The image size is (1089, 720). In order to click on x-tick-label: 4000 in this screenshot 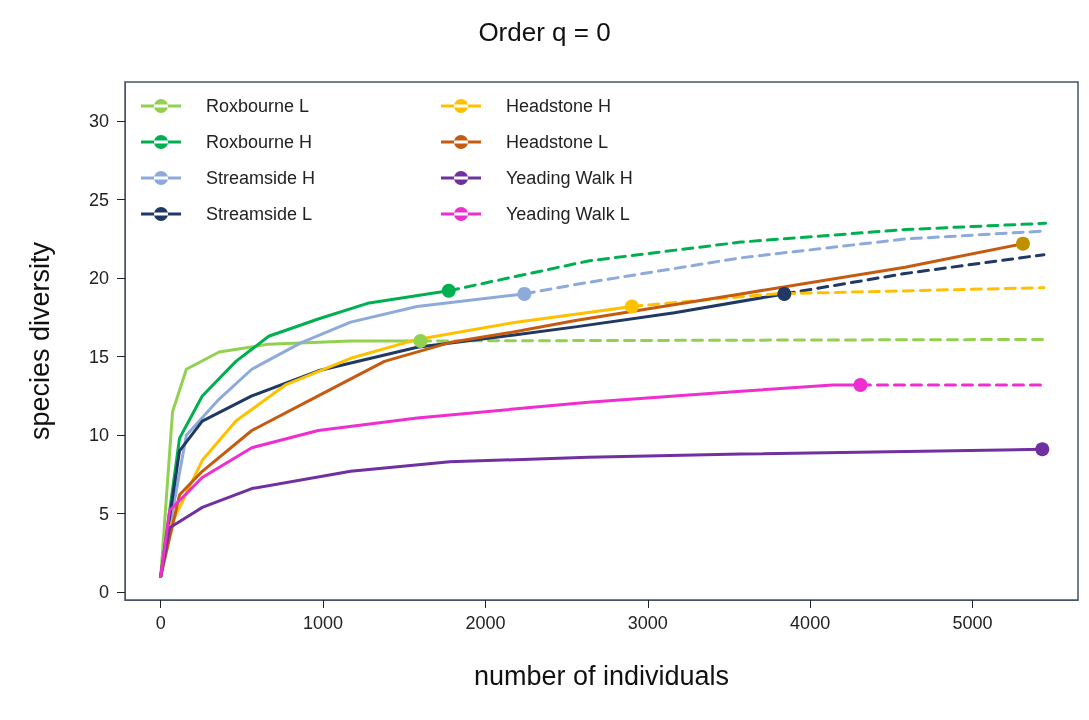, I will do `click(810, 623)`.